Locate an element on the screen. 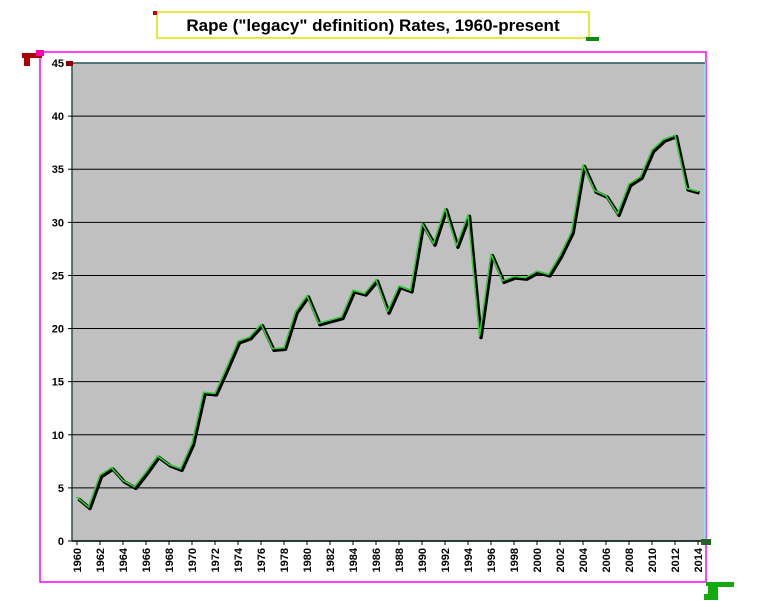 Image resolution: width=764 pixels, height=602 pixels. x-tick-label: 1986 is located at coordinates (377, 560).